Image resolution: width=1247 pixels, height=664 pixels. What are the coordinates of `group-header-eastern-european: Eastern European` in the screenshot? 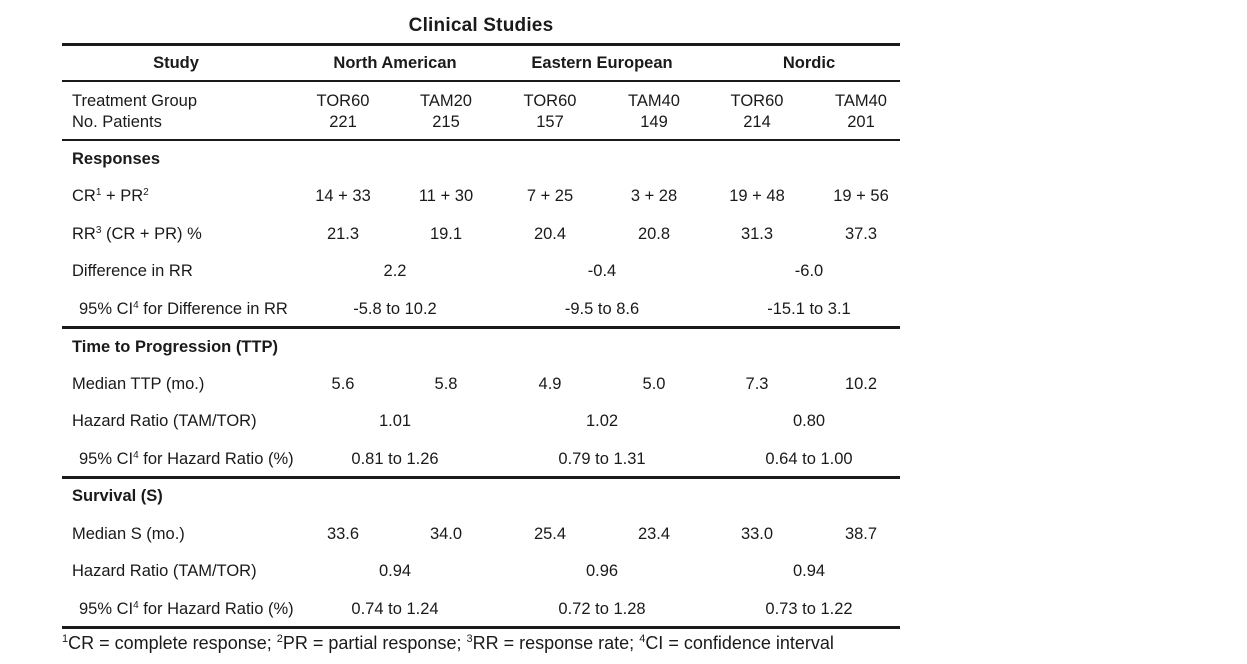 It's located at (602, 63).